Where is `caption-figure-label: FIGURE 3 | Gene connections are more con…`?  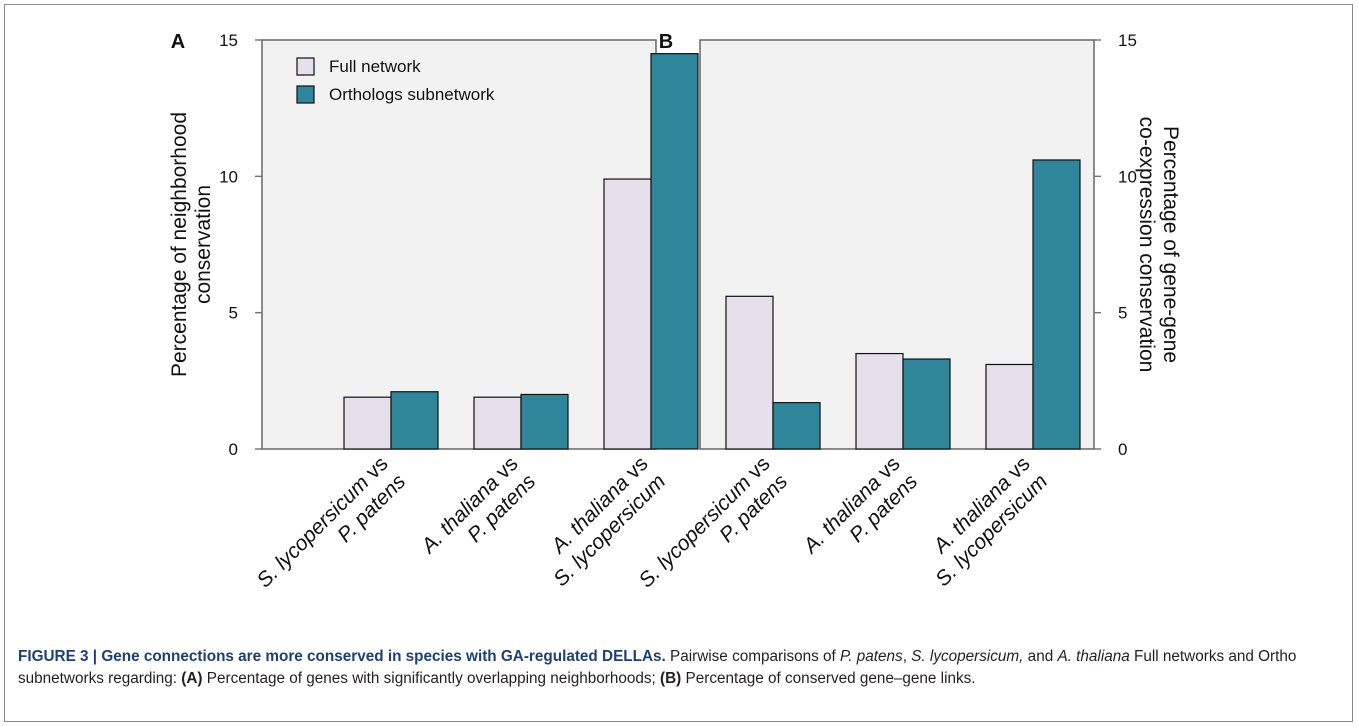 caption-figure-label: FIGURE 3 | Gene connections are more con… is located at coordinates (342, 656).